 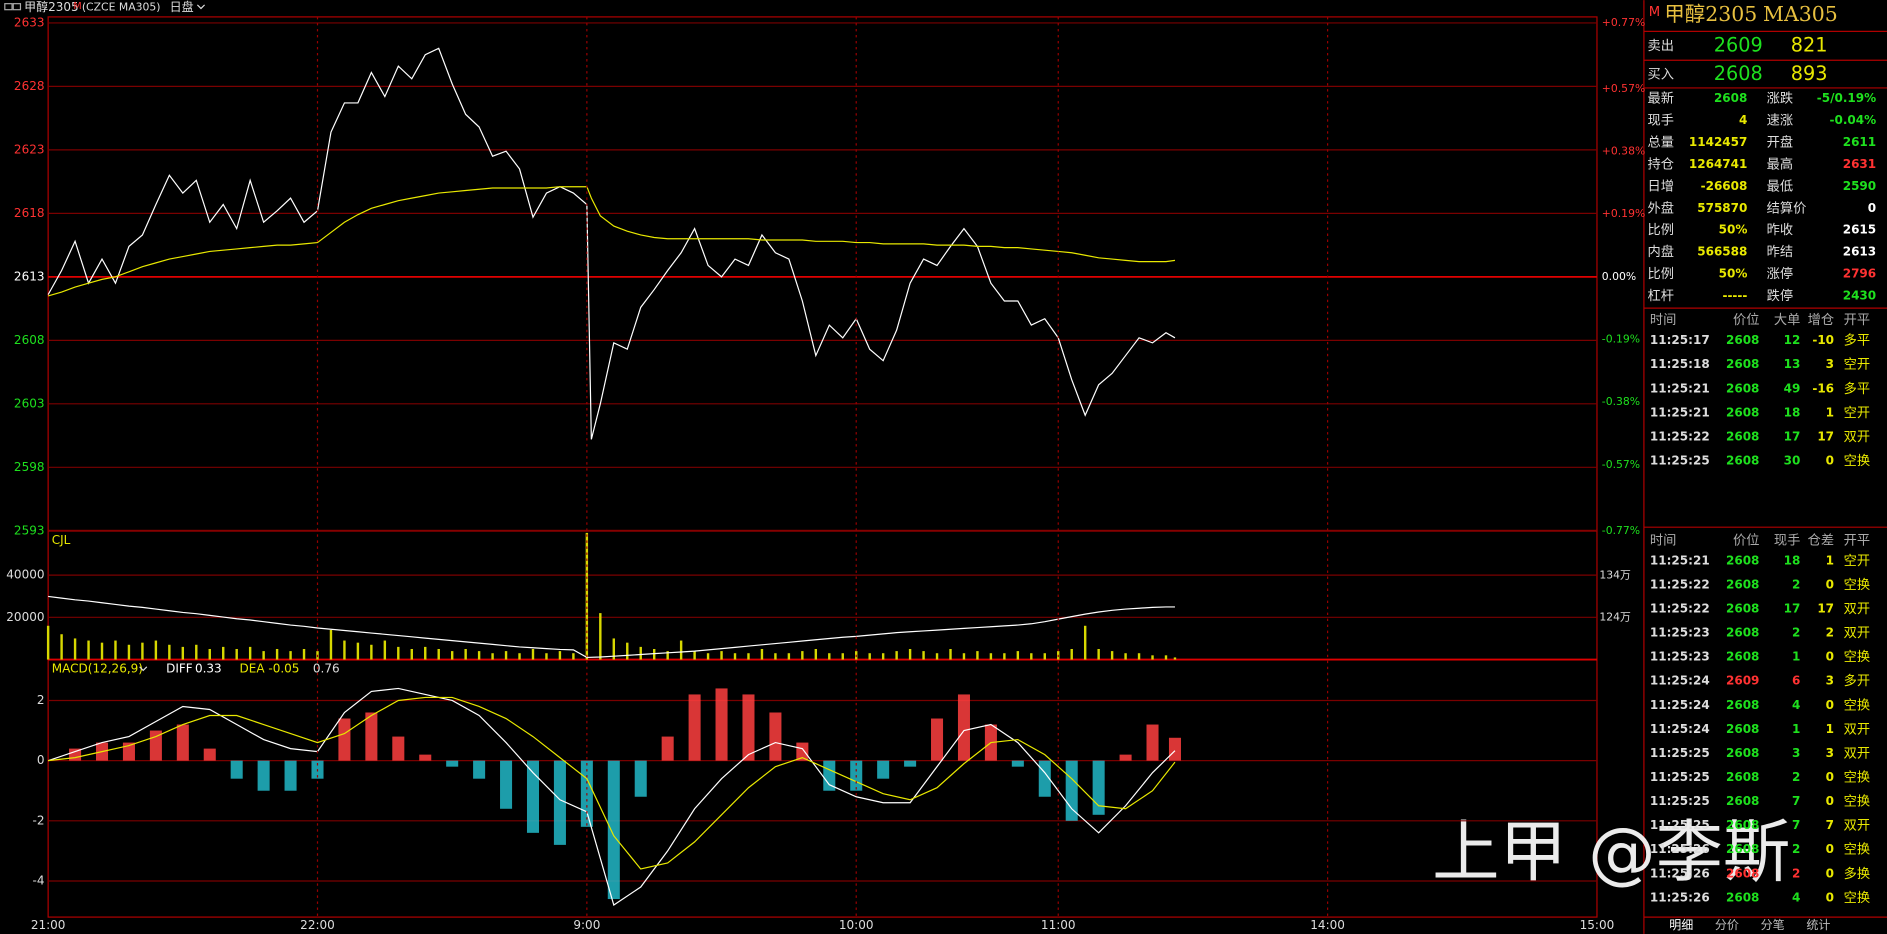 What do you see at coordinates (1857, 609) in the screenshot?
I see `table-cell: 双开` at bounding box center [1857, 609].